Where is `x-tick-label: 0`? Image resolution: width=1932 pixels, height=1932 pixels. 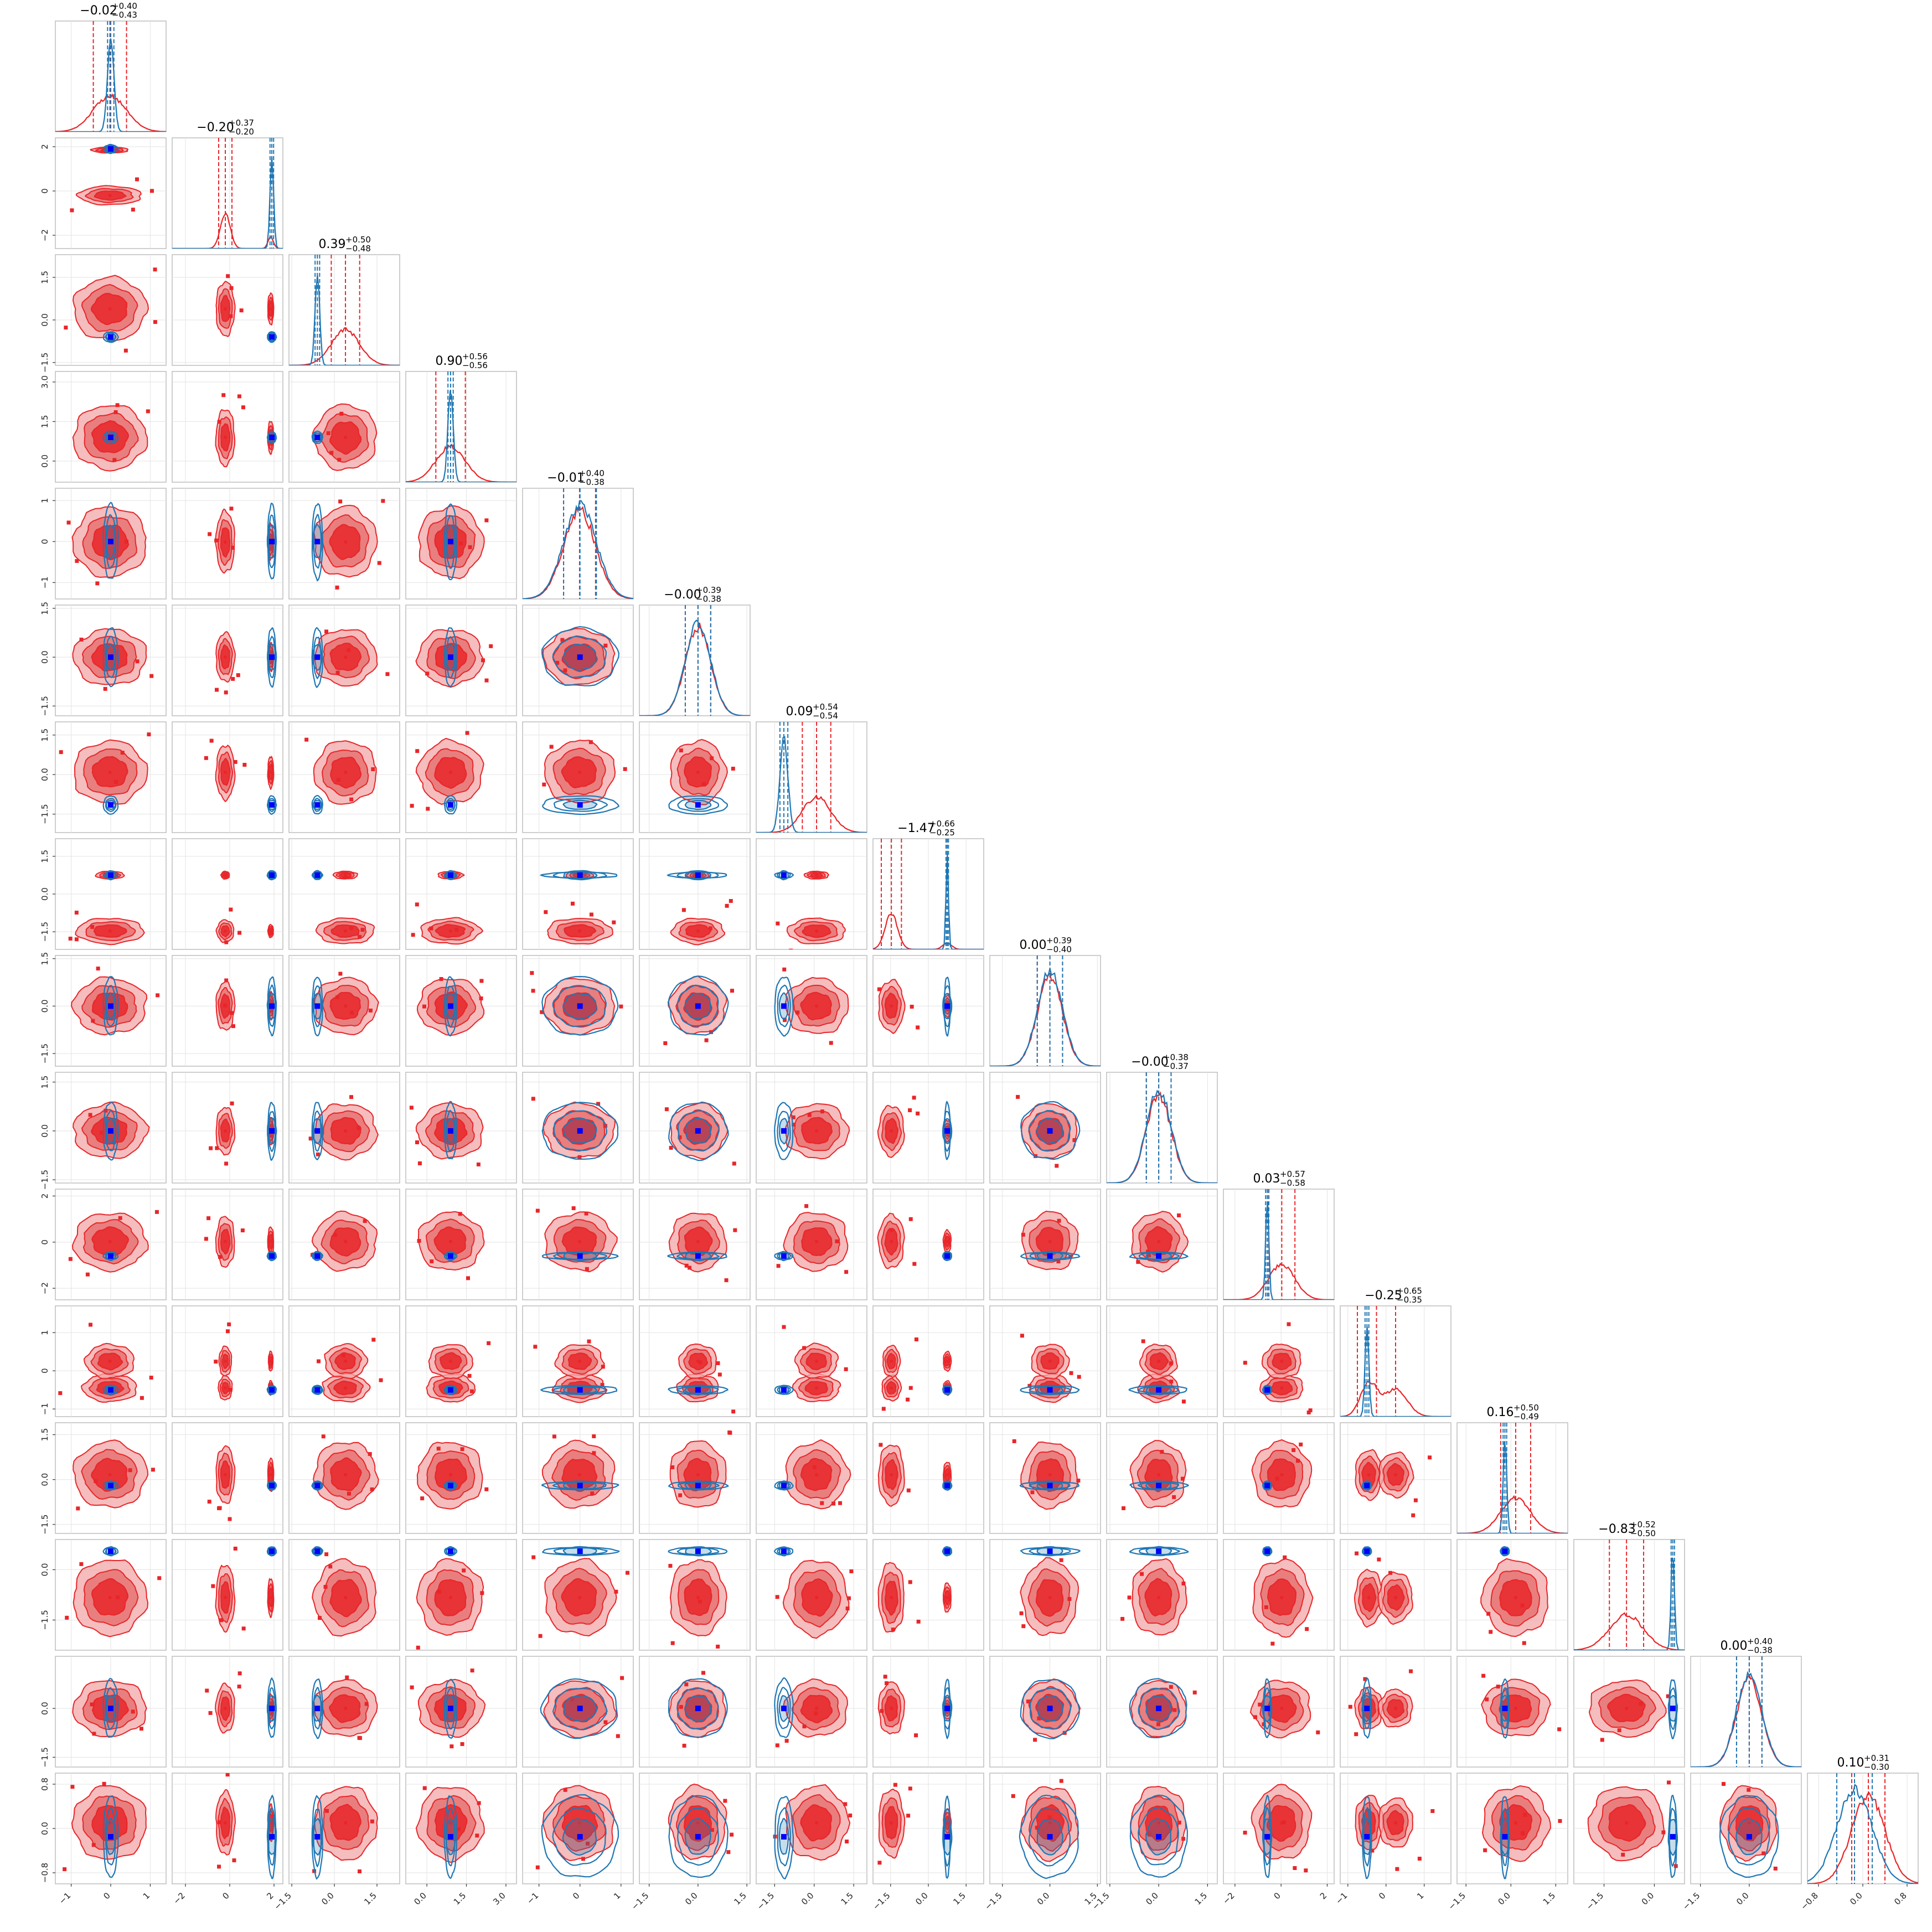 x-tick-label: 0 is located at coordinates (106, 1895).